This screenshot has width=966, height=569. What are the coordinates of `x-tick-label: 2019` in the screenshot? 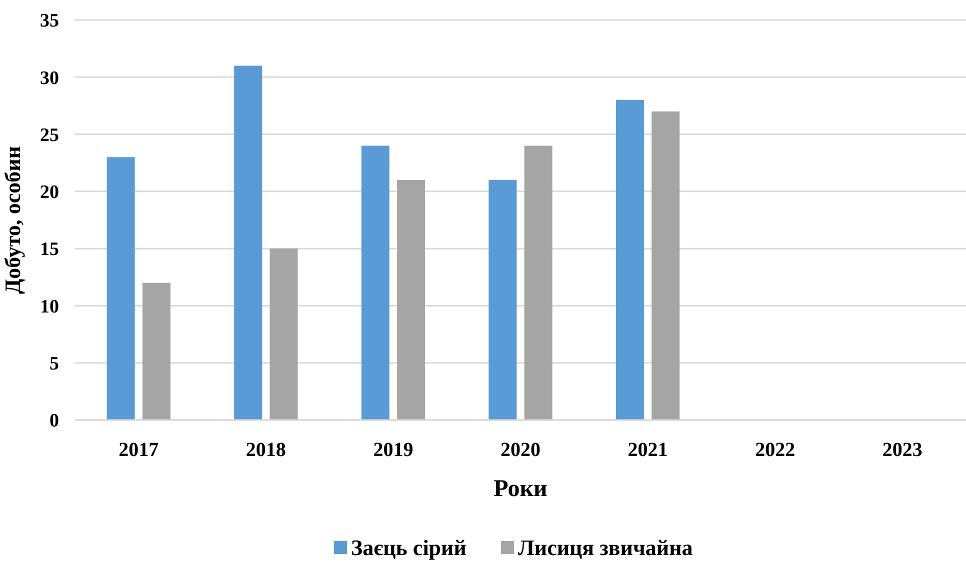 It's located at (393, 450).